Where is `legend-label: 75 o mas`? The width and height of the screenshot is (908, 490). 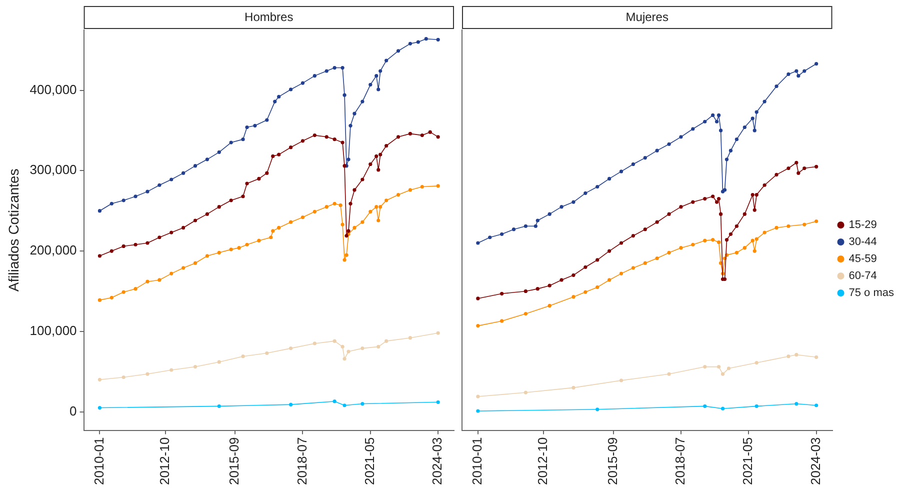
legend-label: 75 o mas is located at coordinates (871, 293).